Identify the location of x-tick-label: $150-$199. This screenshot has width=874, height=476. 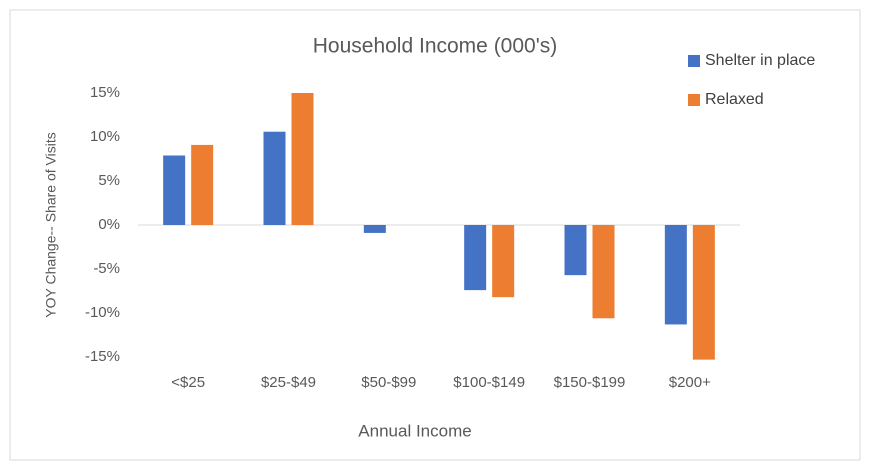
(590, 382).